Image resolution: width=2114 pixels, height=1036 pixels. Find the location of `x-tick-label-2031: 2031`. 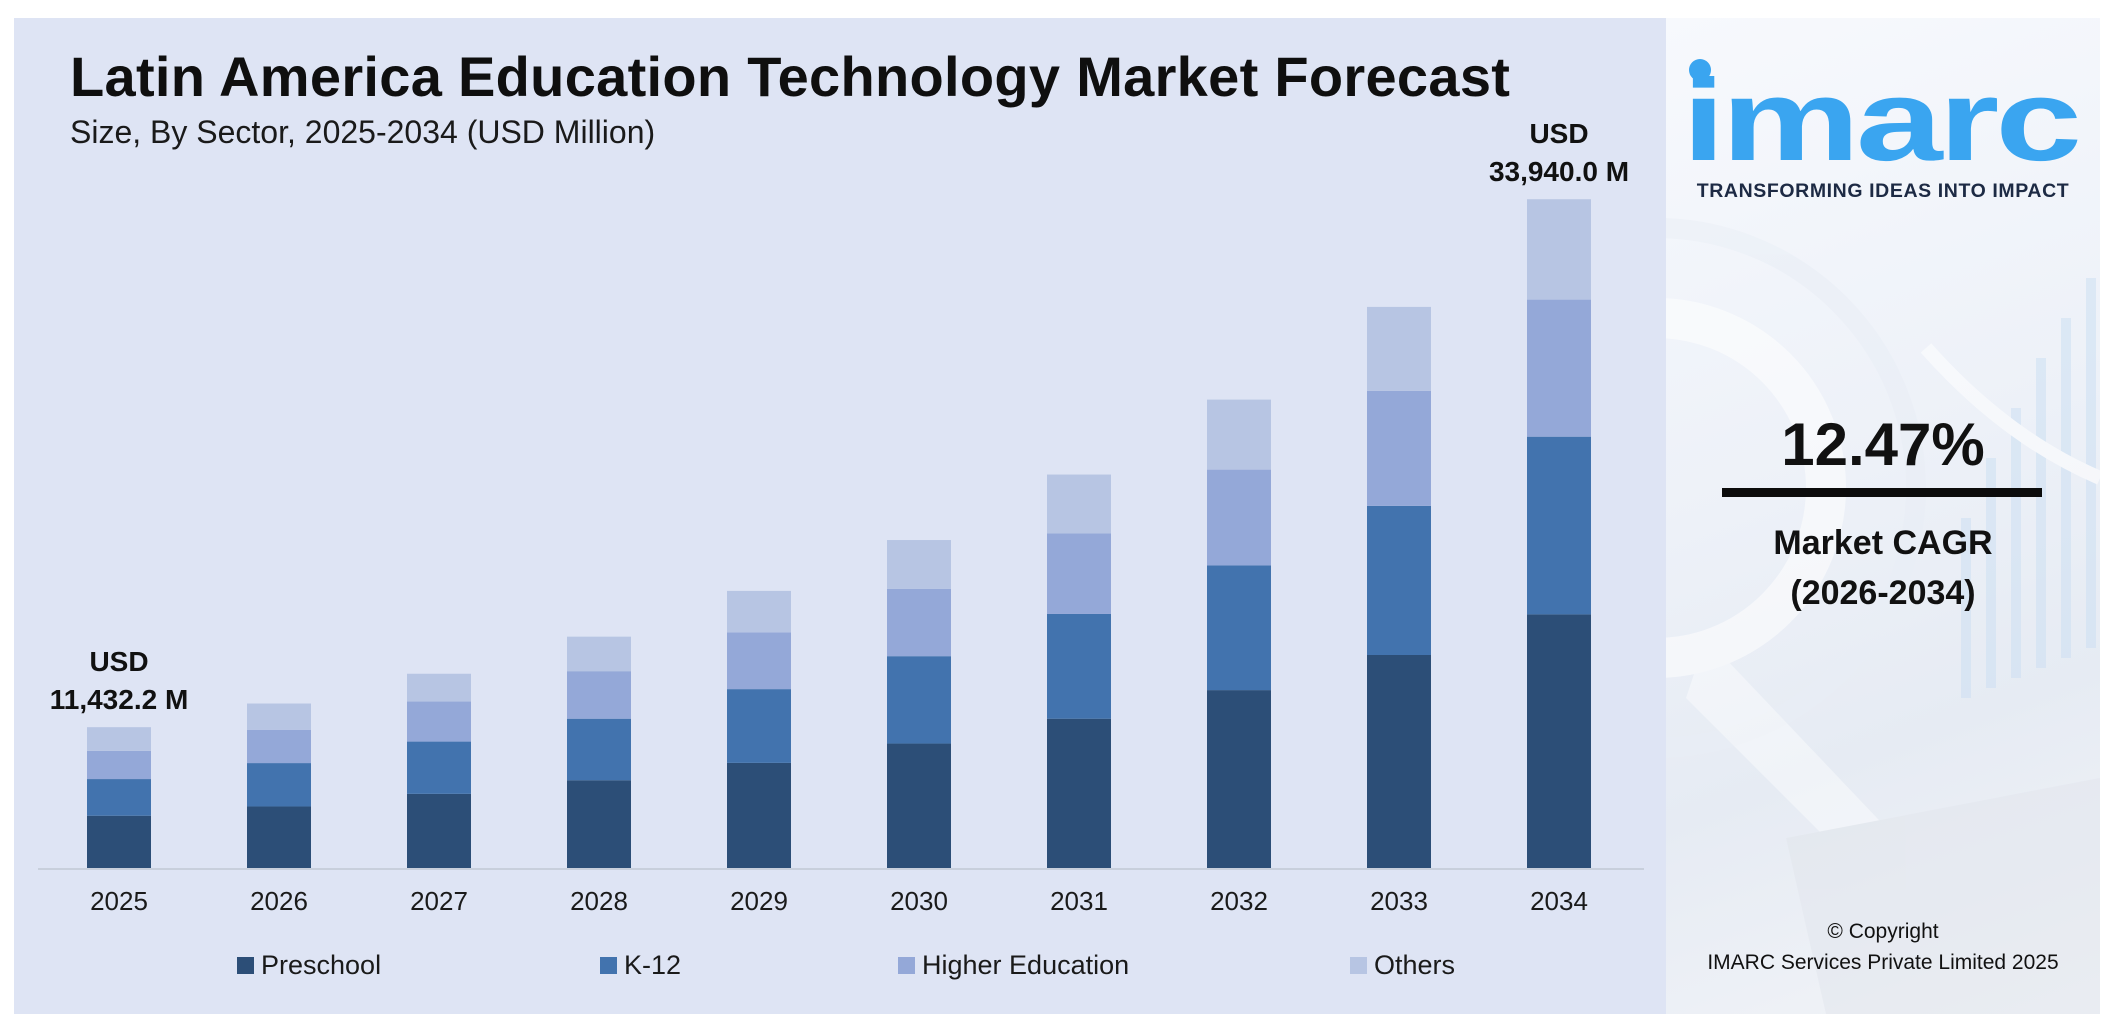

x-tick-label-2031: 2031 is located at coordinates (1079, 901).